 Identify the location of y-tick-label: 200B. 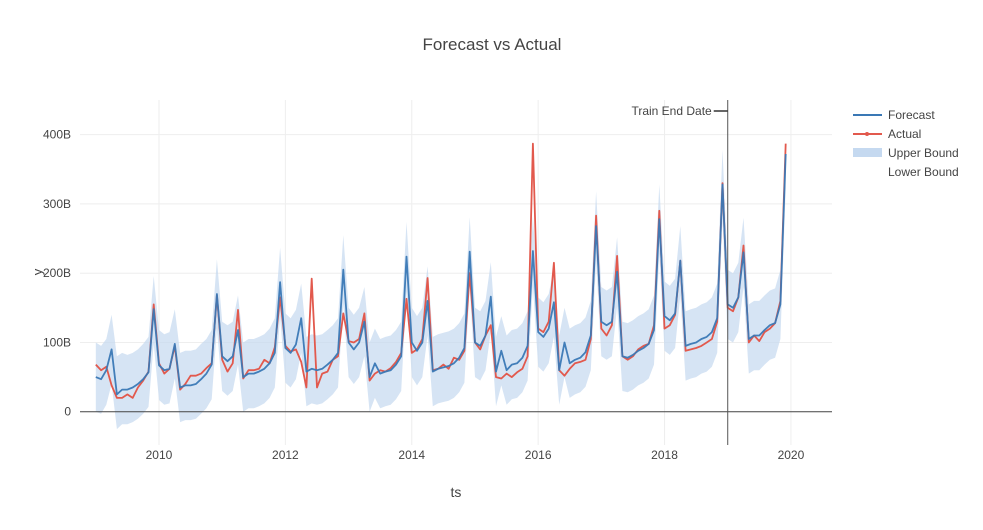
(57, 273).